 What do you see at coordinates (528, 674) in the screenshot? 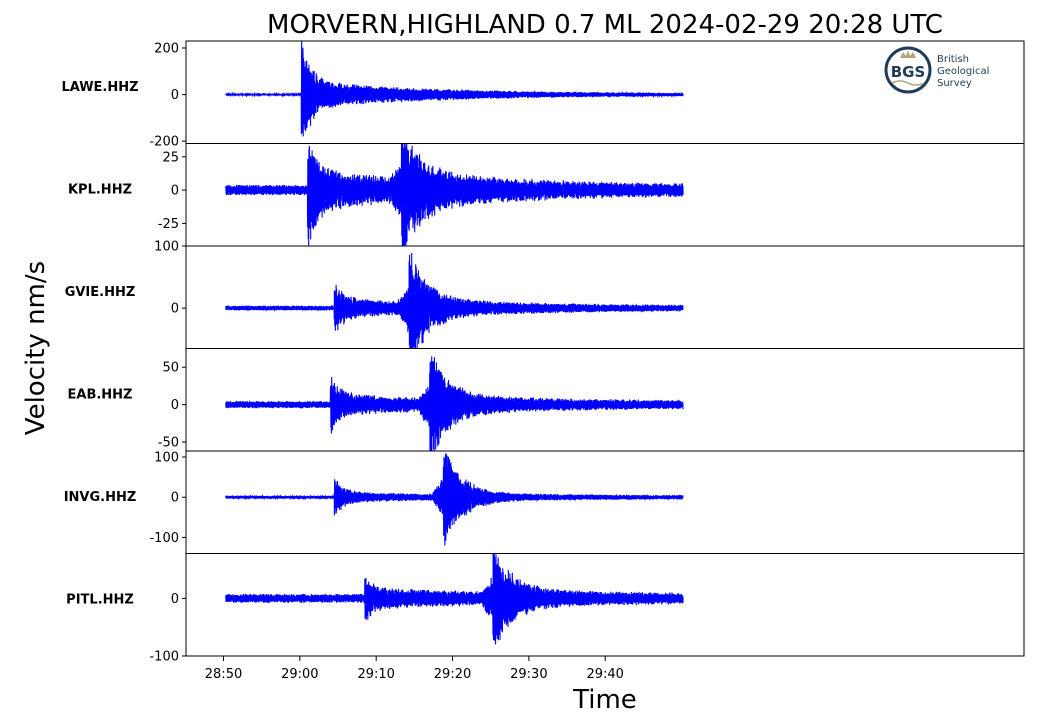
I see `x-tick-label: 29:30` at bounding box center [528, 674].